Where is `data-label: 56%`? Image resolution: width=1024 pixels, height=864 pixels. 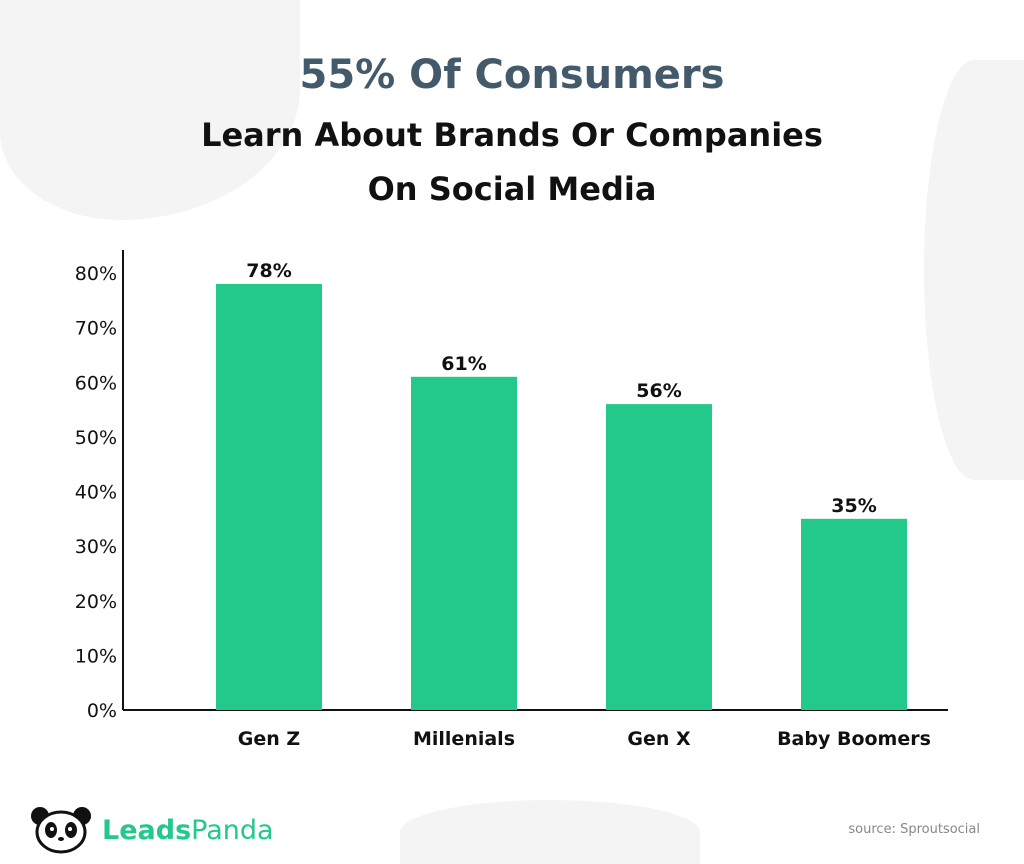
data-label: 56% is located at coordinates (658, 391).